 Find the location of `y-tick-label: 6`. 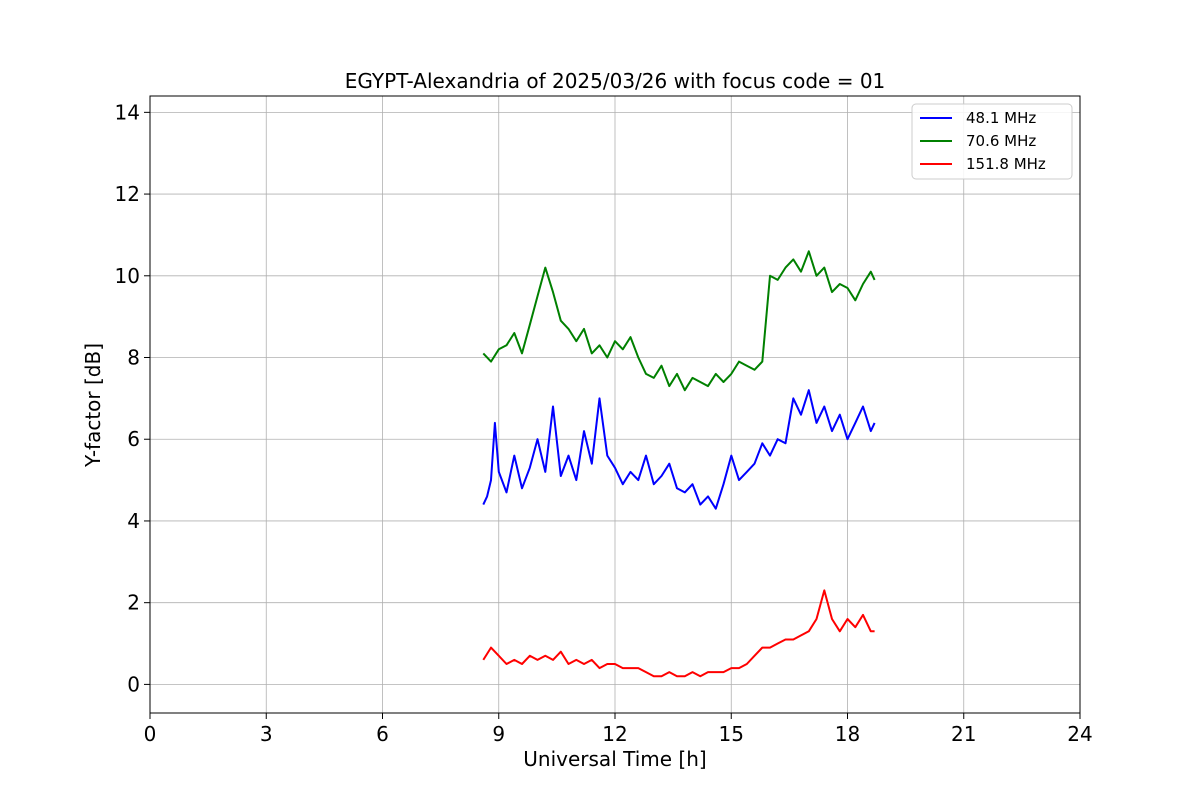

y-tick-label: 6 is located at coordinates (133, 439).